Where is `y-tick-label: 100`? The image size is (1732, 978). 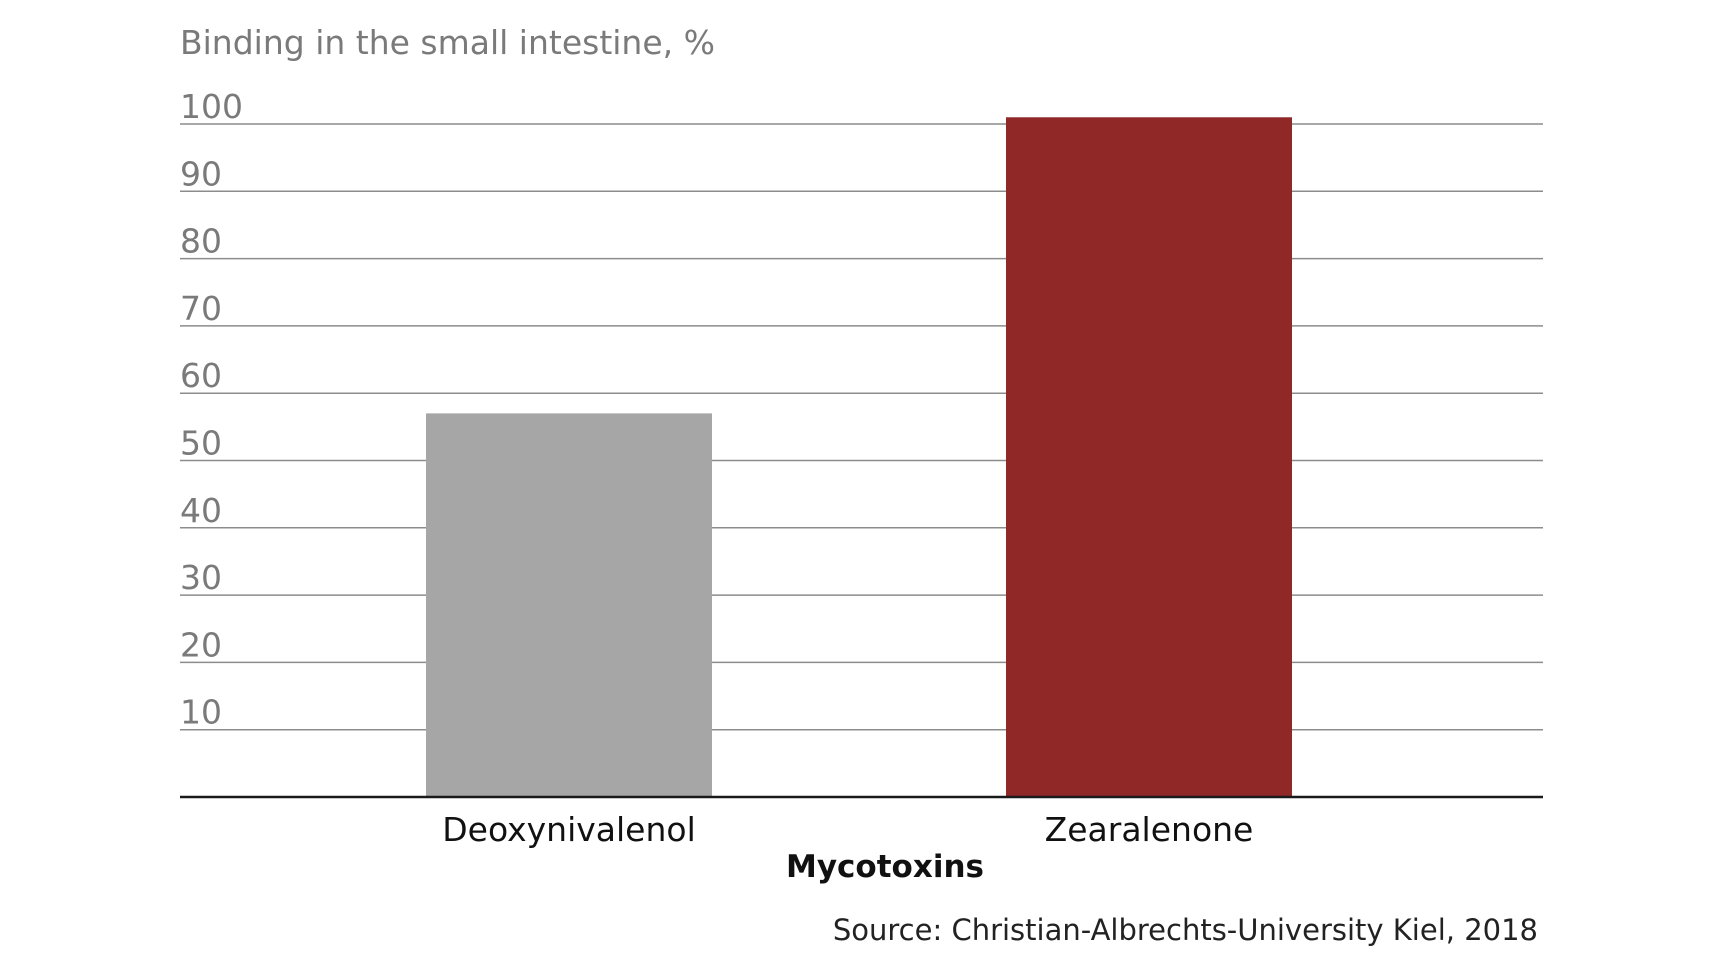 y-tick-label: 100 is located at coordinates (211, 106).